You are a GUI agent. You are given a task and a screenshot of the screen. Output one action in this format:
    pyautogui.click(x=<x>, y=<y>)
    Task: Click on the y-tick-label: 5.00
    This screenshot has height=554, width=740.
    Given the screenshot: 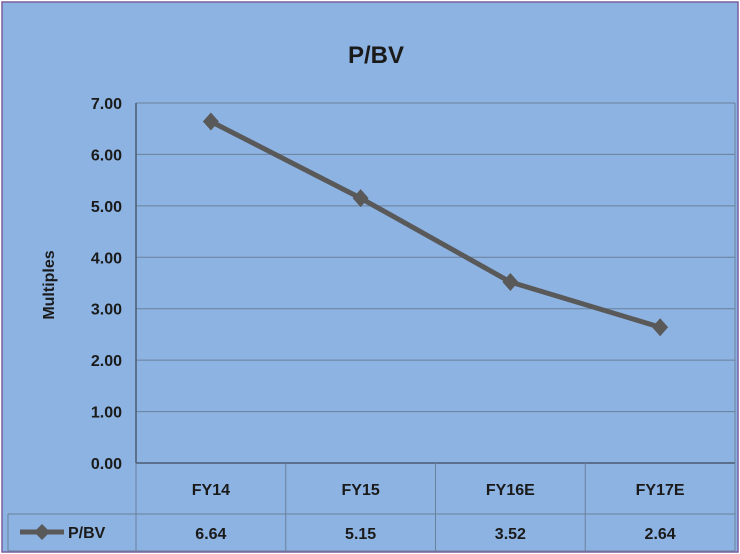 What is the action you would take?
    pyautogui.click(x=106, y=207)
    